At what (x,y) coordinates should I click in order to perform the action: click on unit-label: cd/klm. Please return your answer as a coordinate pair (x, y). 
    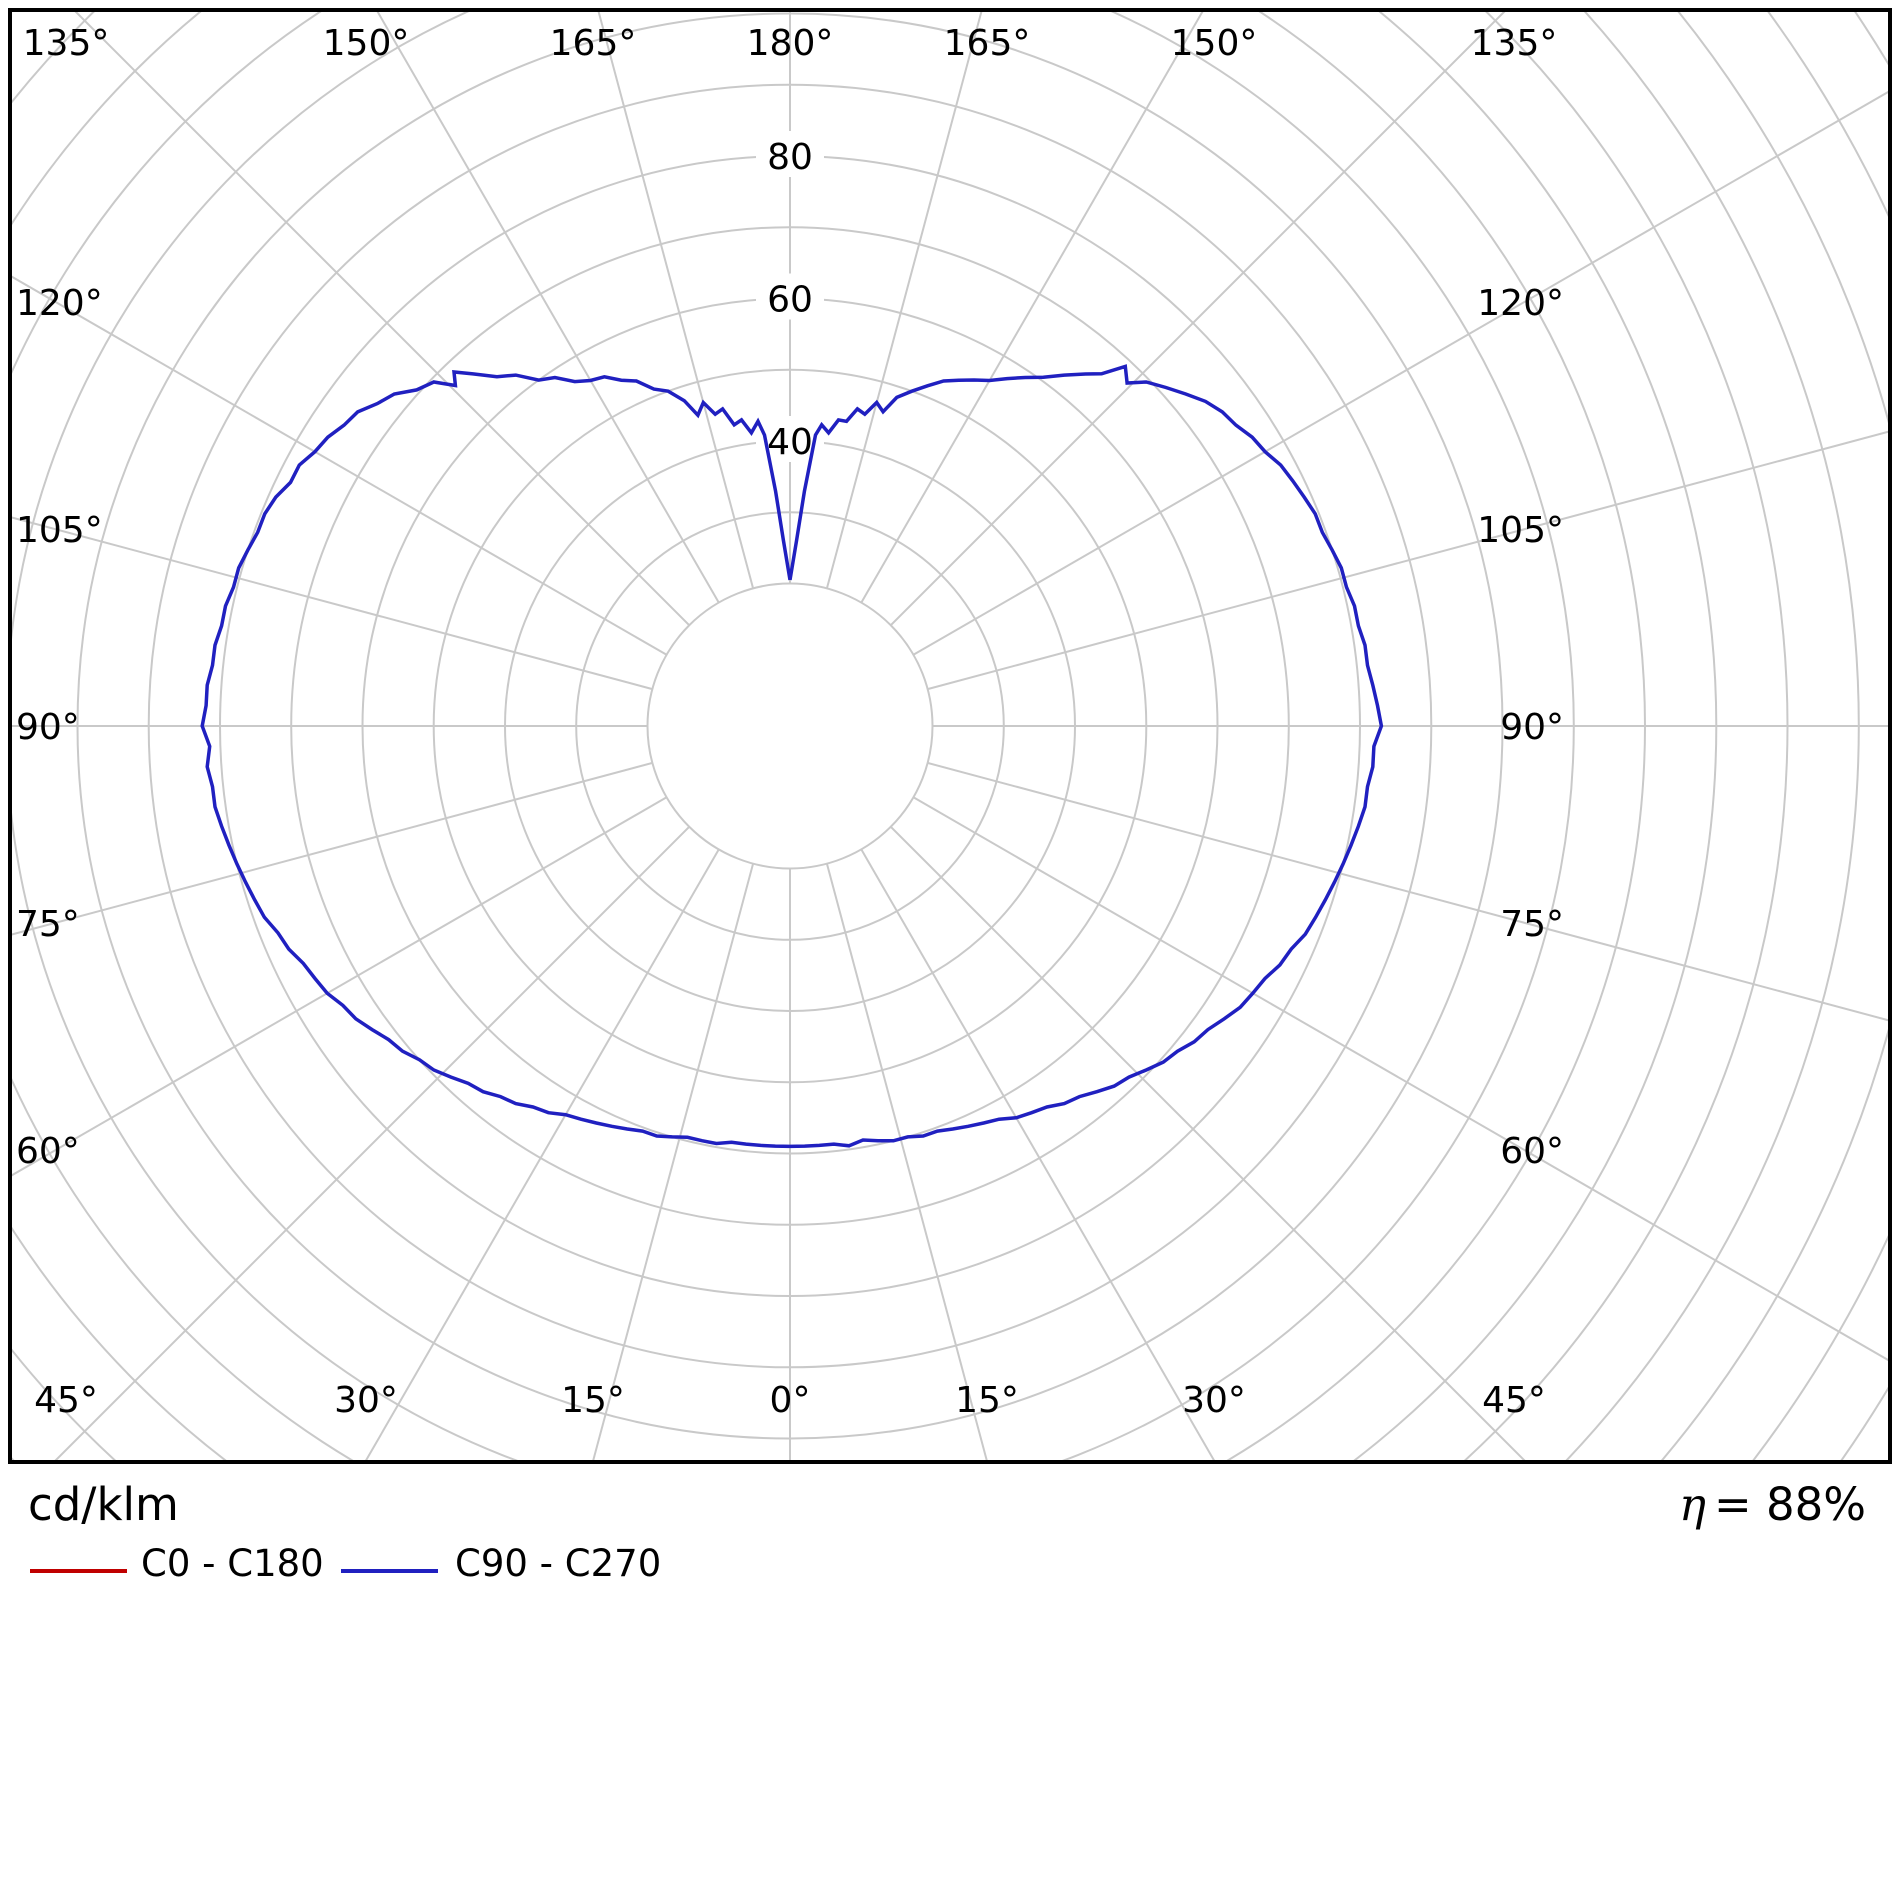
    Looking at the image, I should click on (103, 1504).